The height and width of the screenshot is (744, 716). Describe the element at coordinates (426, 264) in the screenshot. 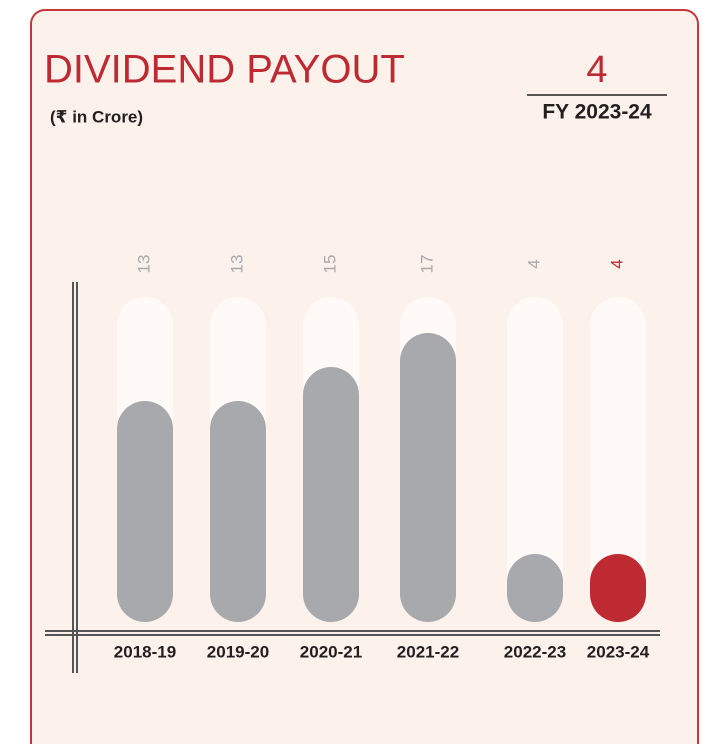

I see `value-label: 17` at that location.